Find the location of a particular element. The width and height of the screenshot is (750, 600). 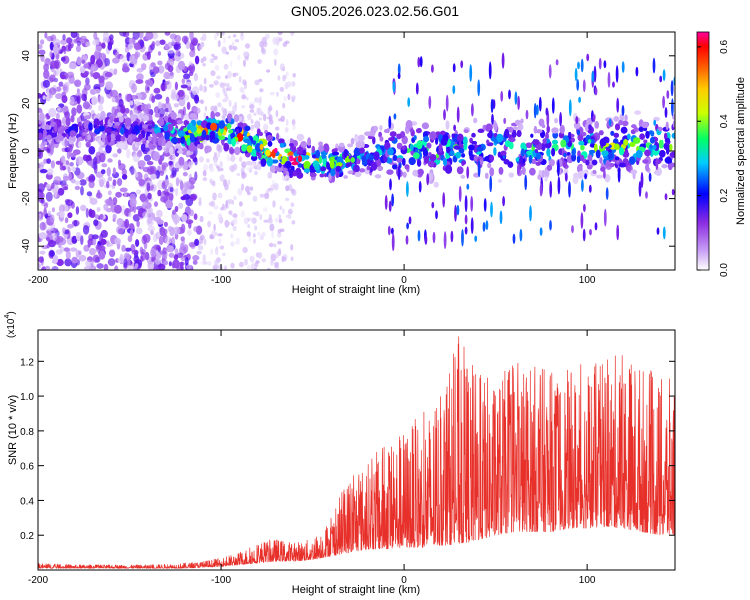

x-tick-label: -200 is located at coordinates (38, 280).